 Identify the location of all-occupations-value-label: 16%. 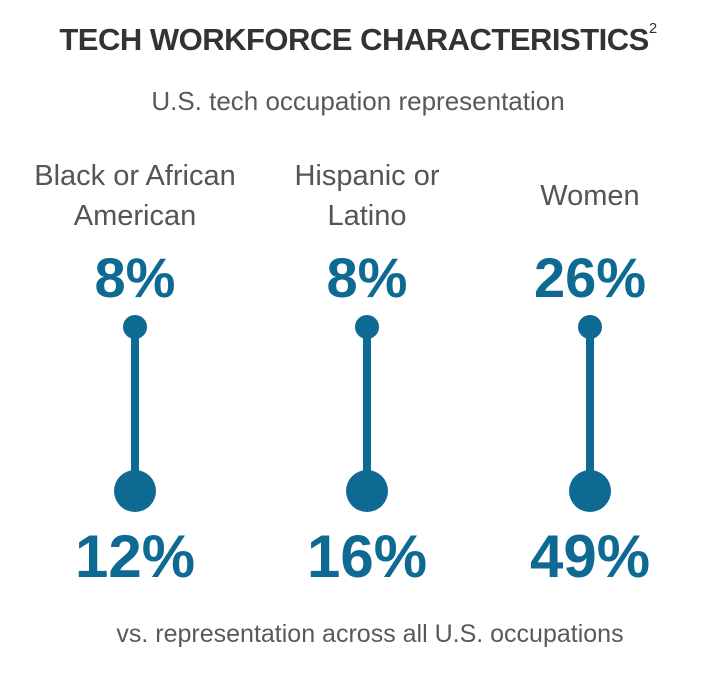
(367, 556).